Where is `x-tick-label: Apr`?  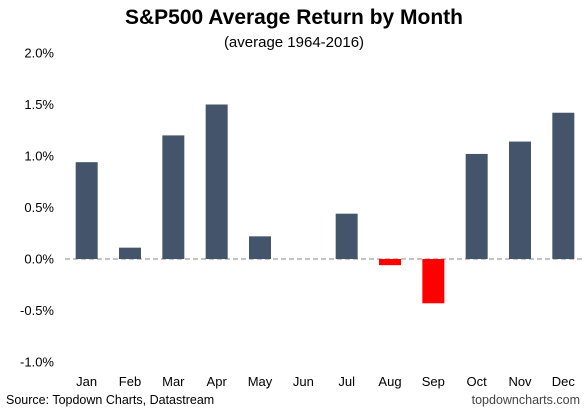 x-tick-label: Apr is located at coordinates (217, 381).